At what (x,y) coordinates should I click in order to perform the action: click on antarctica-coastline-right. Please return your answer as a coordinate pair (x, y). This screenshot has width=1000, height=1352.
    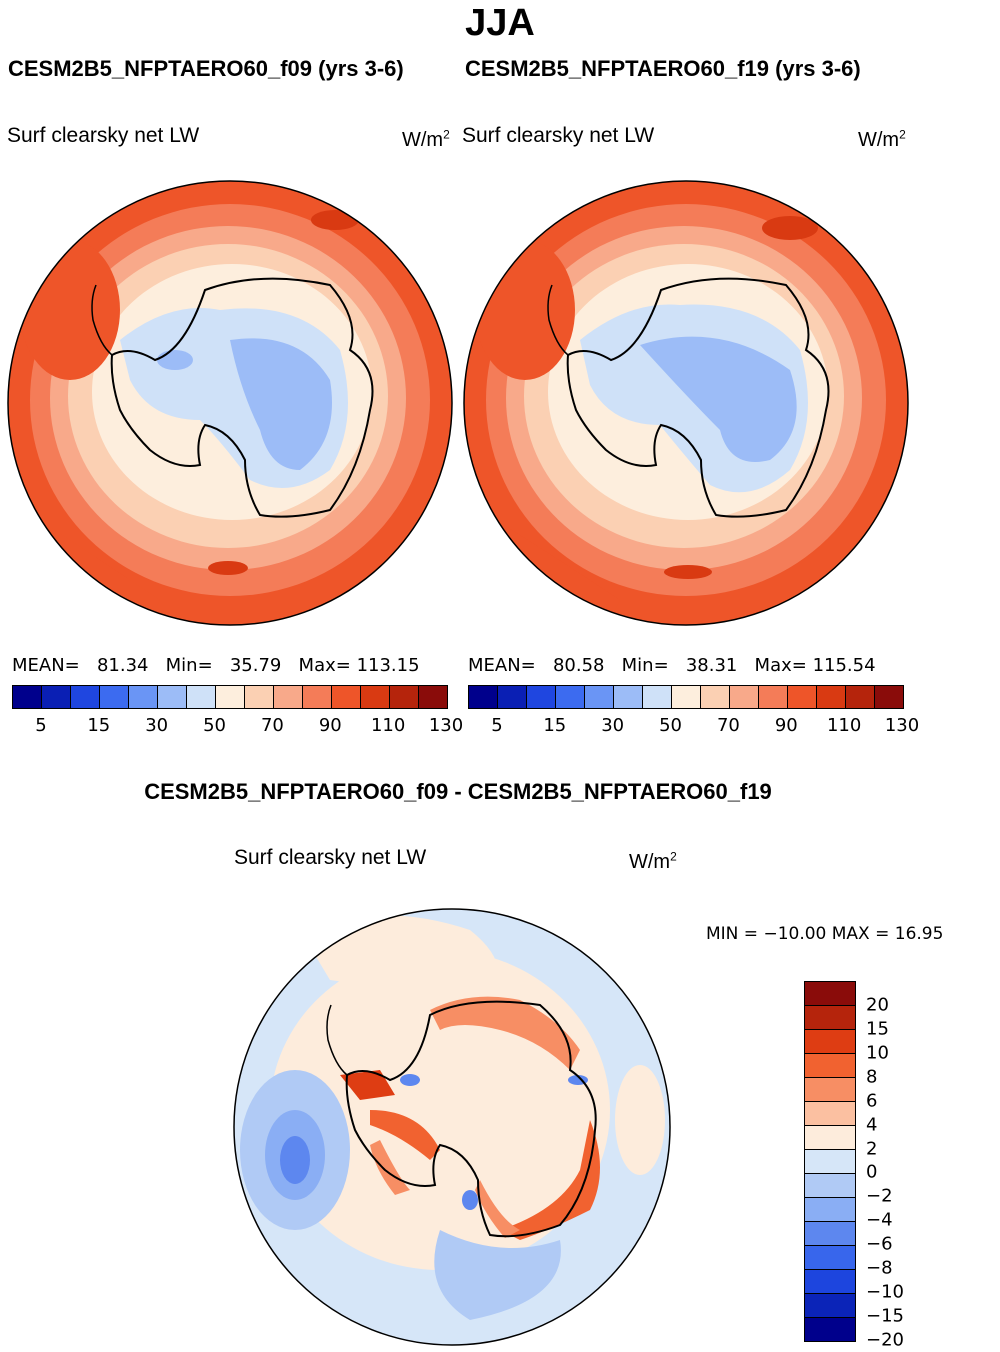
    Looking at the image, I should click on (698, 397).